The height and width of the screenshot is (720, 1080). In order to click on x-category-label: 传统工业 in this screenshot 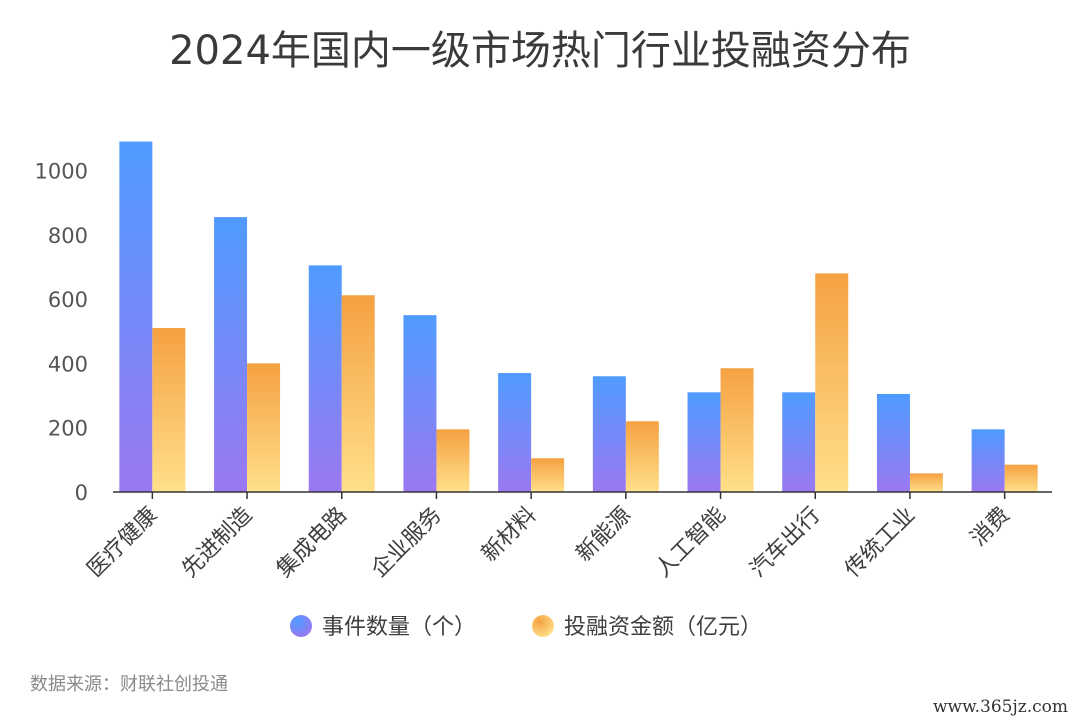, I will do `click(880, 543)`.